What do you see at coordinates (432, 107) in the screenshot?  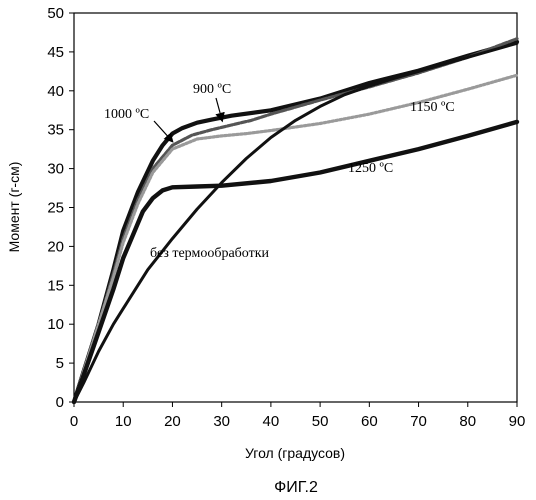 I see `annotation-label: 1150 ºC` at bounding box center [432, 107].